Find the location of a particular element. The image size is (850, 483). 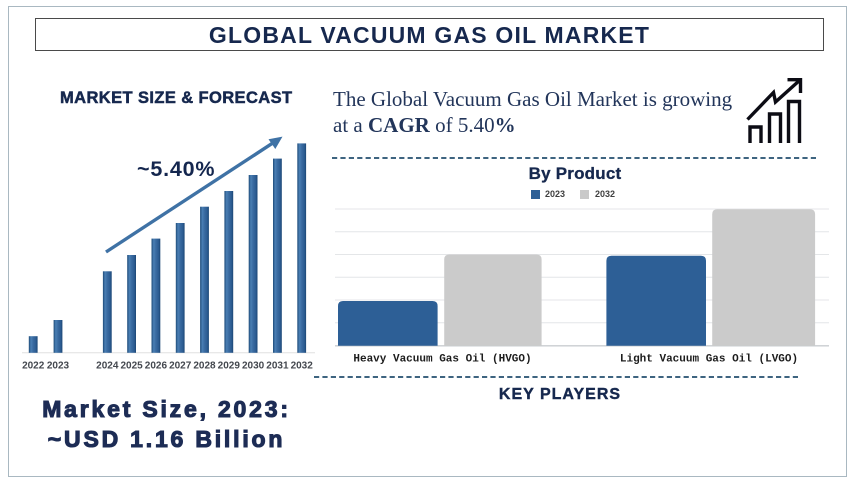

svg-text: Light Vacuum Gas Oil (LVGO) is located at coordinates (709, 360).